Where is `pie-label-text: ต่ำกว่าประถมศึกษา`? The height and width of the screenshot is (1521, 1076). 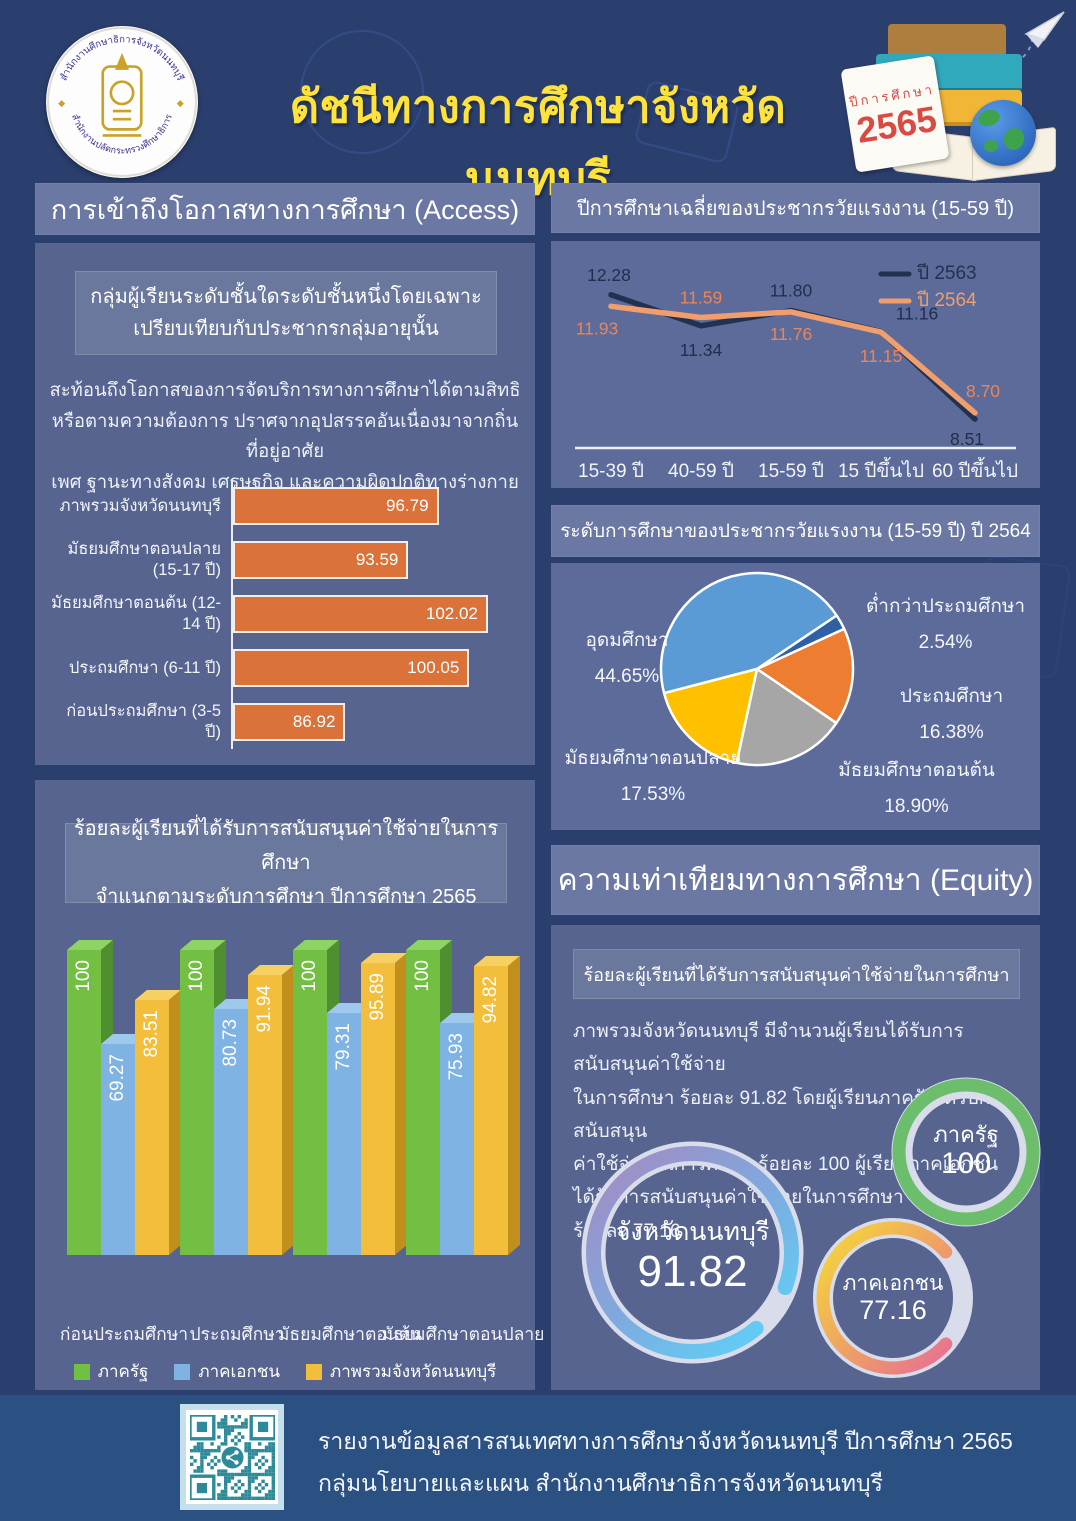 pie-label-text: ต่ำกว่าประถมศึกษา is located at coordinates (945, 606).